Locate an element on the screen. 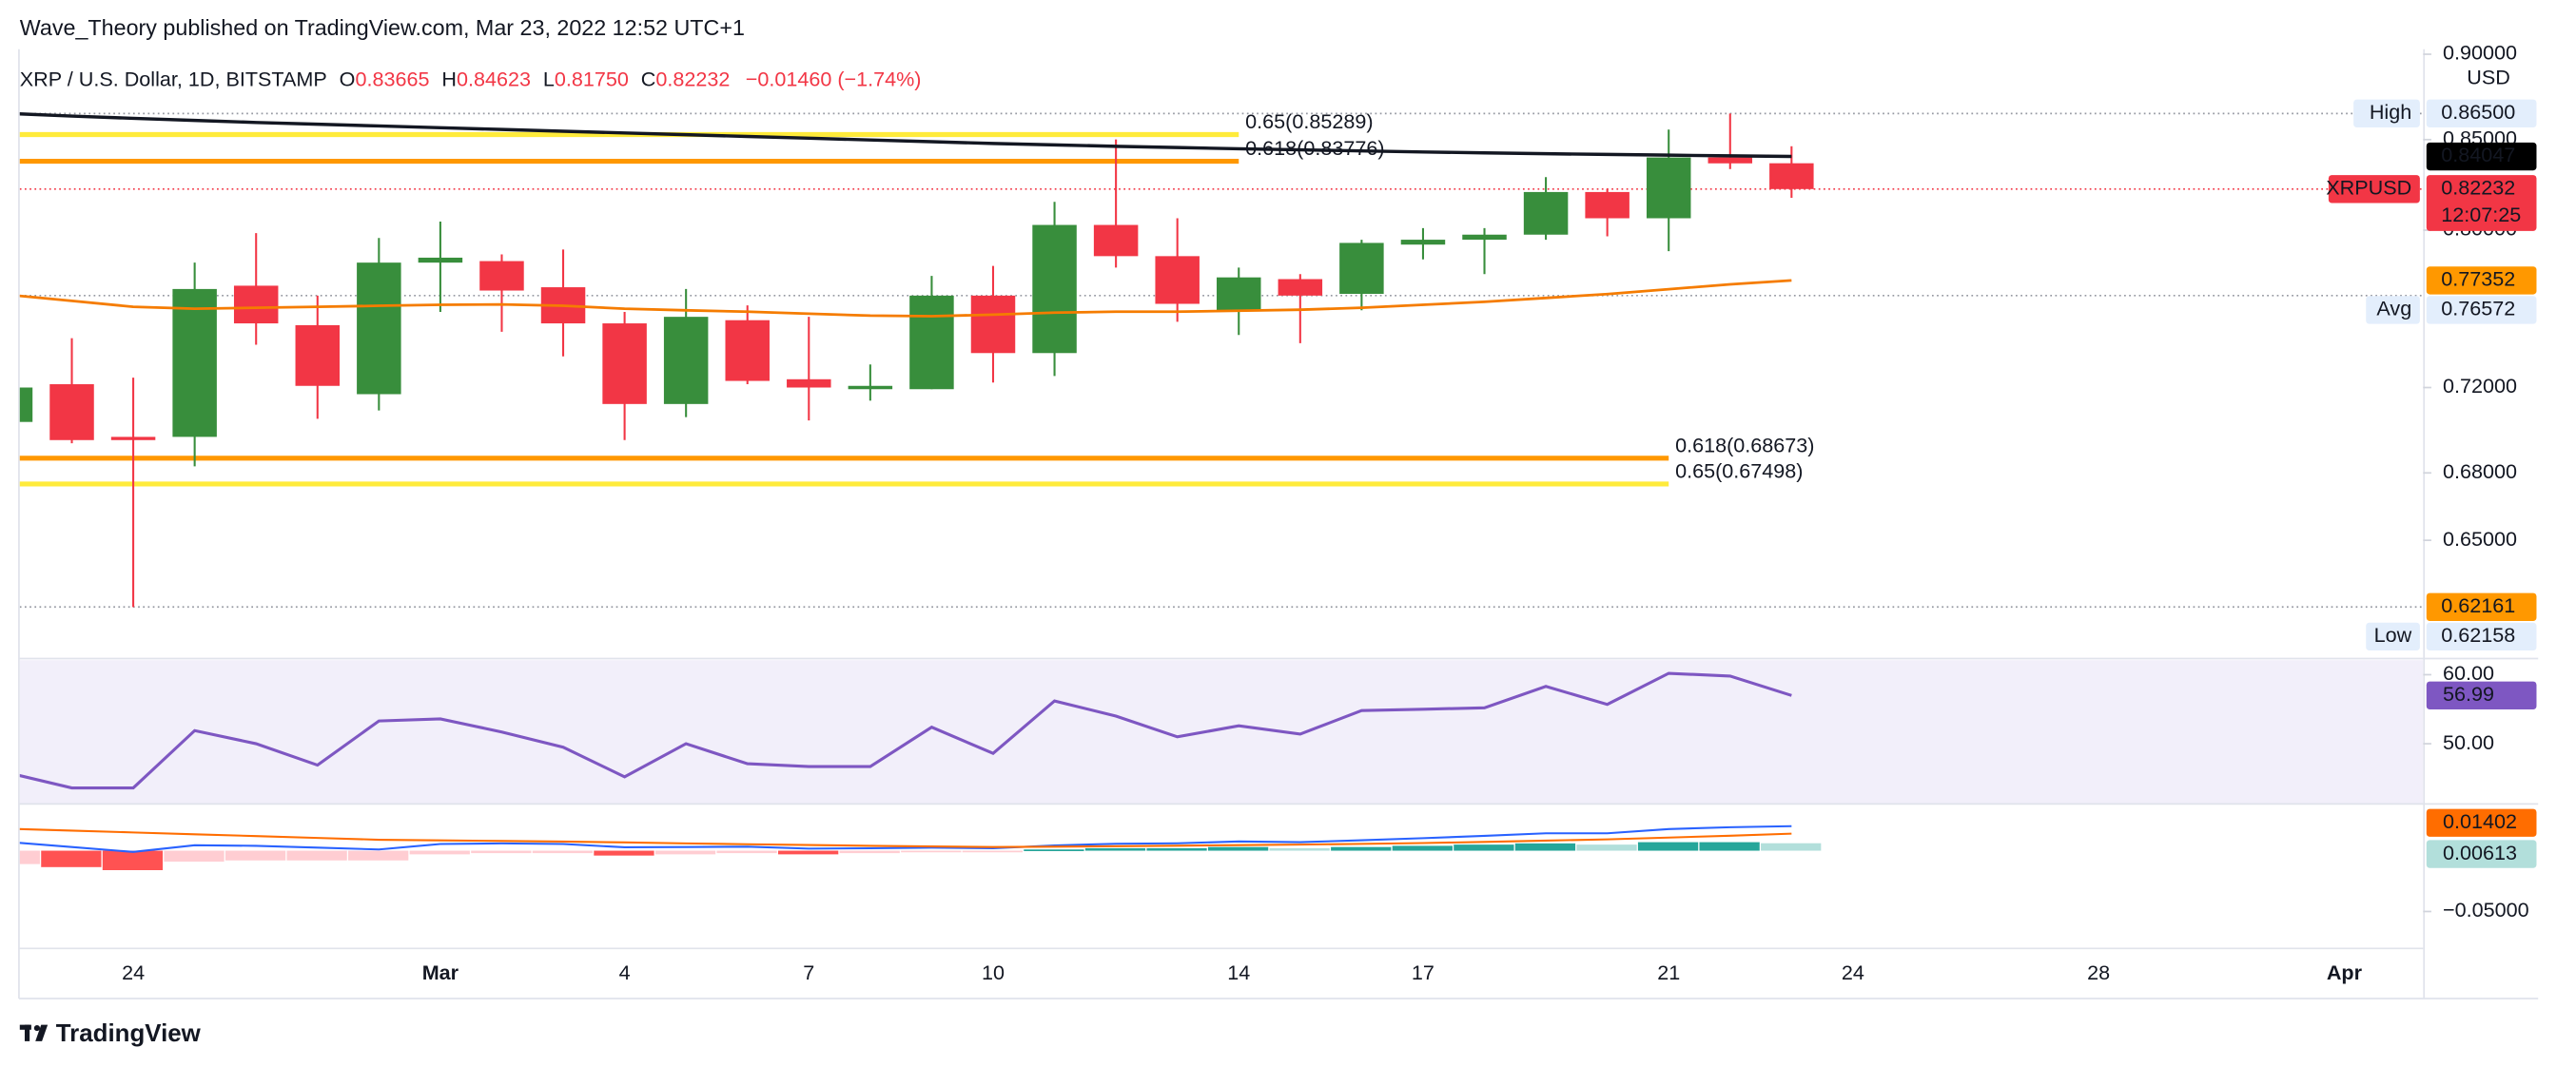 The height and width of the screenshot is (1067, 2576). rsi-band is located at coordinates (1222, 732).